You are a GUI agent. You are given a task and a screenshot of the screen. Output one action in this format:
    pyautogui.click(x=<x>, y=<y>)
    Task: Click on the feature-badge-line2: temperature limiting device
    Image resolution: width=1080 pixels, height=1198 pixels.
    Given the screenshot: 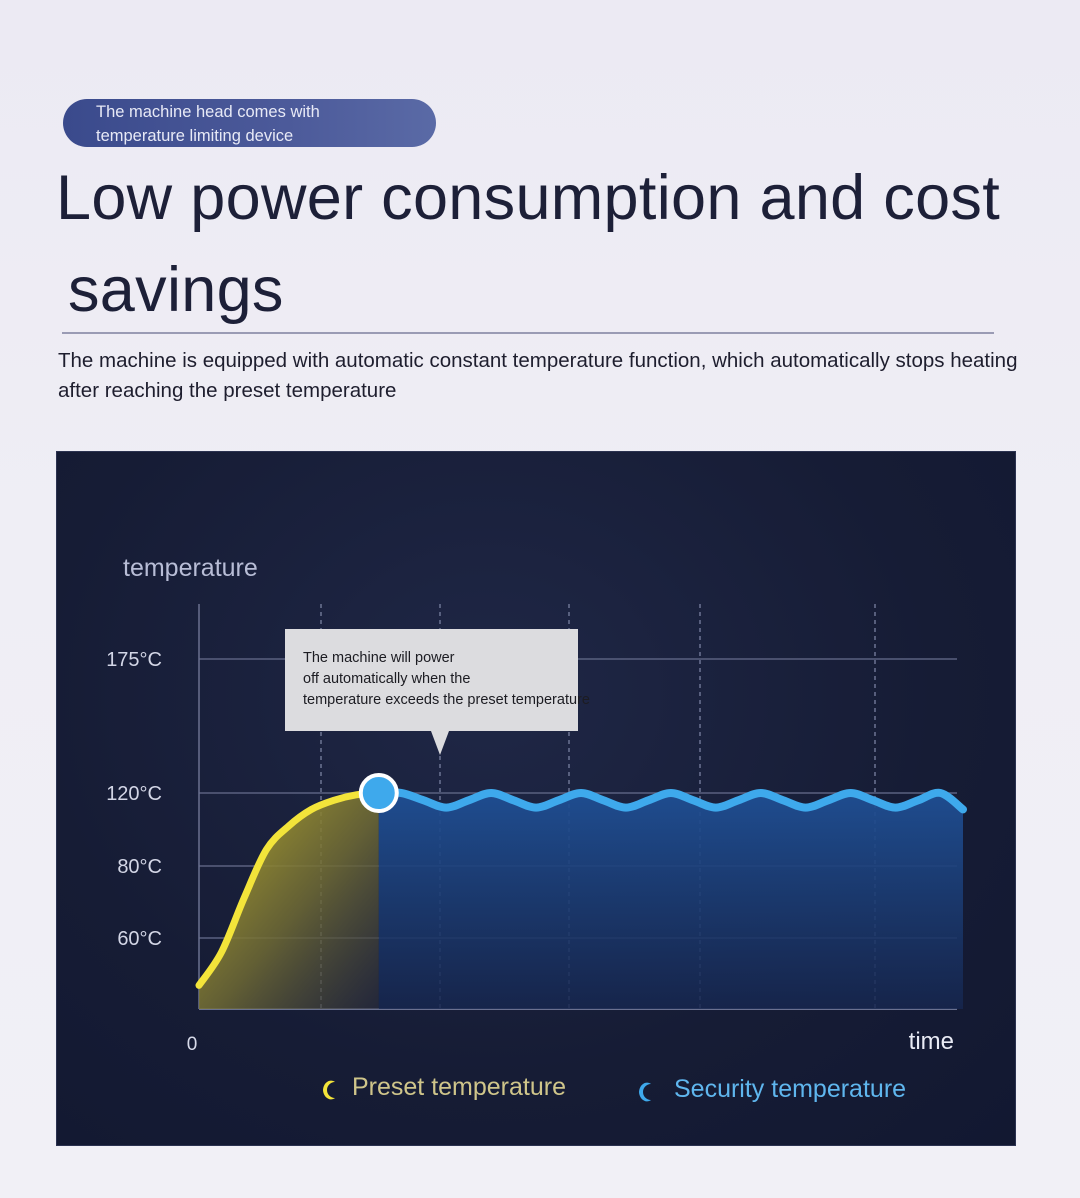 What is the action you would take?
    pyautogui.click(x=195, y=136)
    